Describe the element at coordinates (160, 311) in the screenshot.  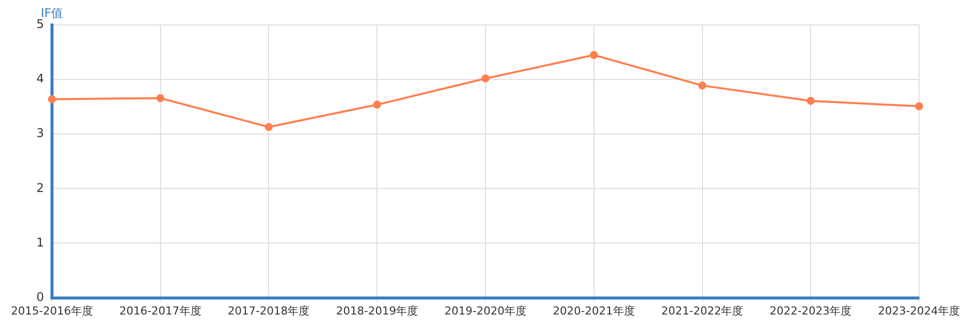
I see `x-tick-label: 2016-2017年度` at that location.